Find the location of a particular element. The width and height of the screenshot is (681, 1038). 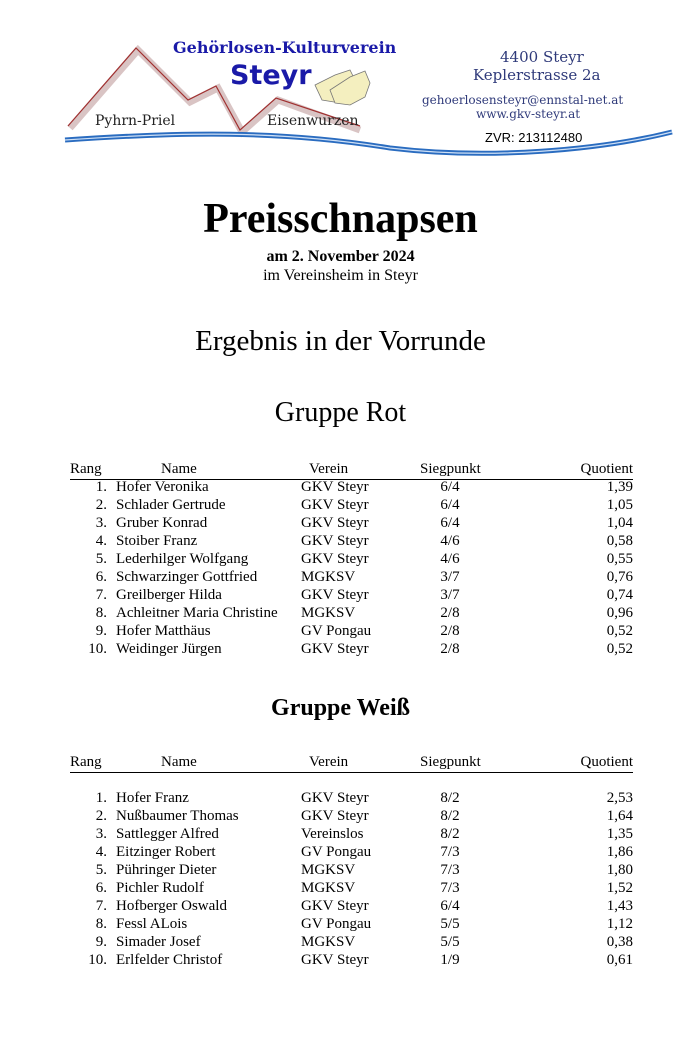

cell-name: Simader Josef is located at coordinates (158, 942).